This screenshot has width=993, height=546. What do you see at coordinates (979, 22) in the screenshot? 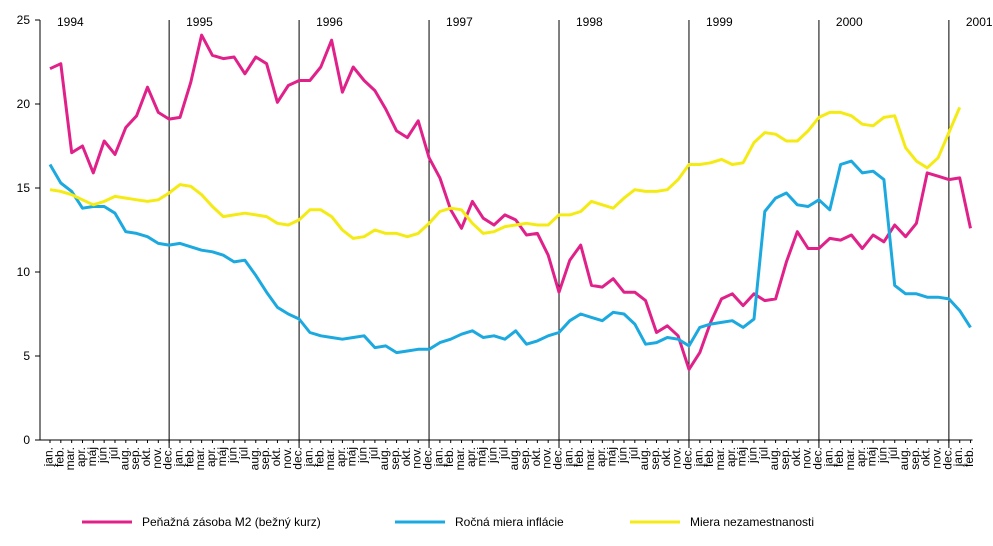
I see `year-label: 2001` at bounding box center [979, 22].